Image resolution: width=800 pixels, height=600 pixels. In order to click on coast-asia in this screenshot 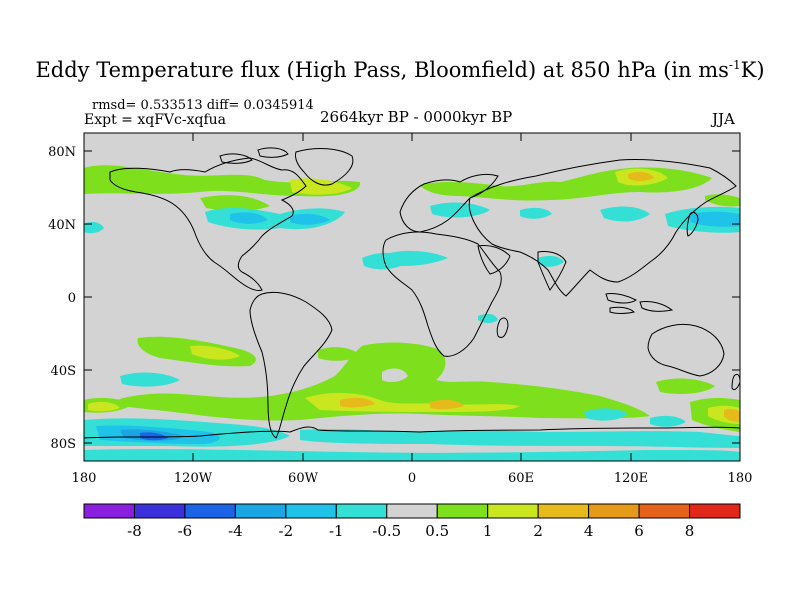, I will do `click(602, 227)`.